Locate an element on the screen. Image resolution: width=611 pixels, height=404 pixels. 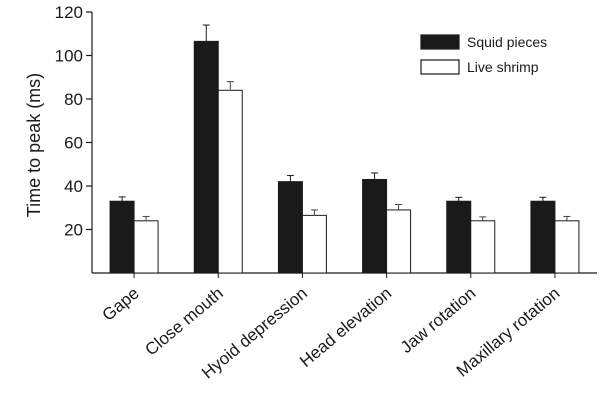
legend-swatch-live-shrimp is located at coordinates (440, 67).